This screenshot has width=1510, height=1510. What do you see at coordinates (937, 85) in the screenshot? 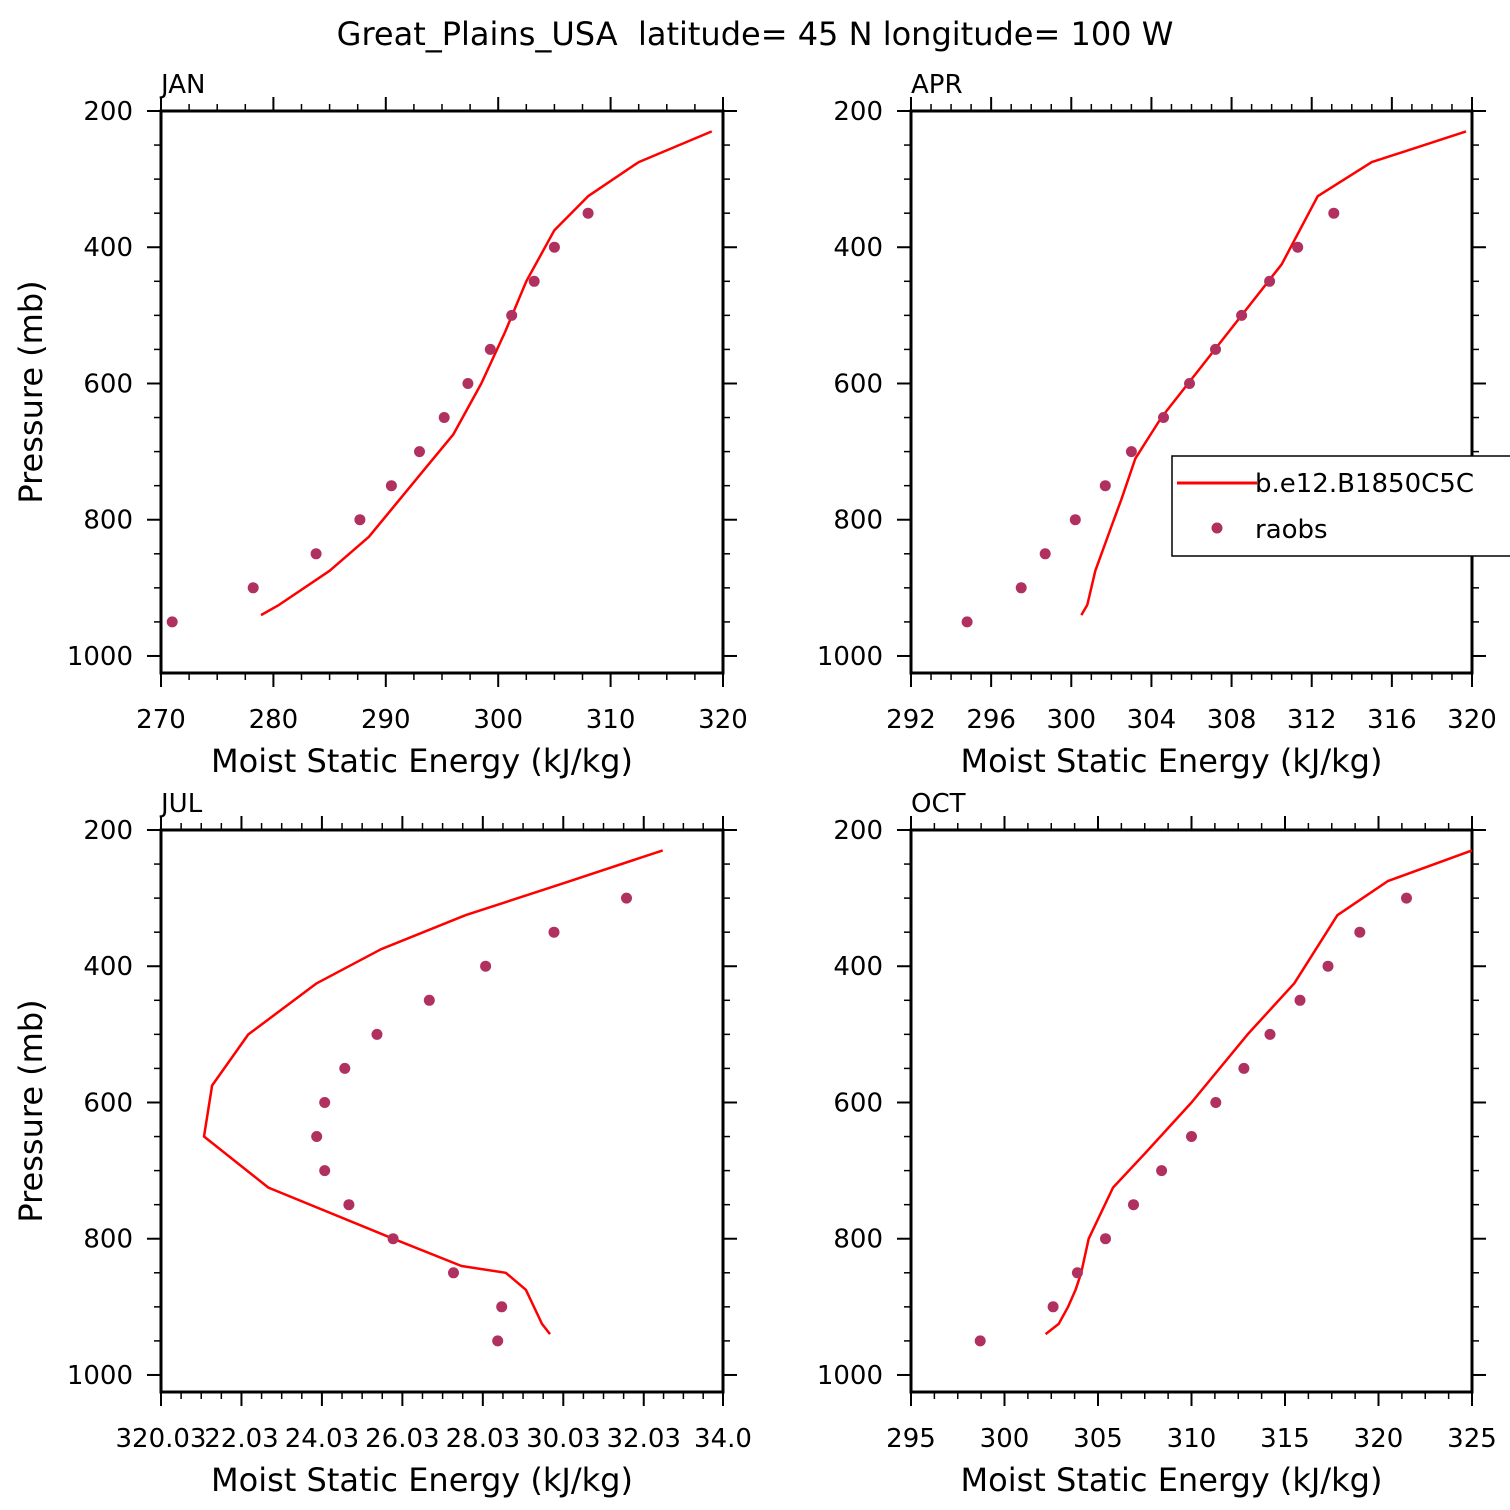
I see `panel-label: APR` at bounding box center [937, 85].